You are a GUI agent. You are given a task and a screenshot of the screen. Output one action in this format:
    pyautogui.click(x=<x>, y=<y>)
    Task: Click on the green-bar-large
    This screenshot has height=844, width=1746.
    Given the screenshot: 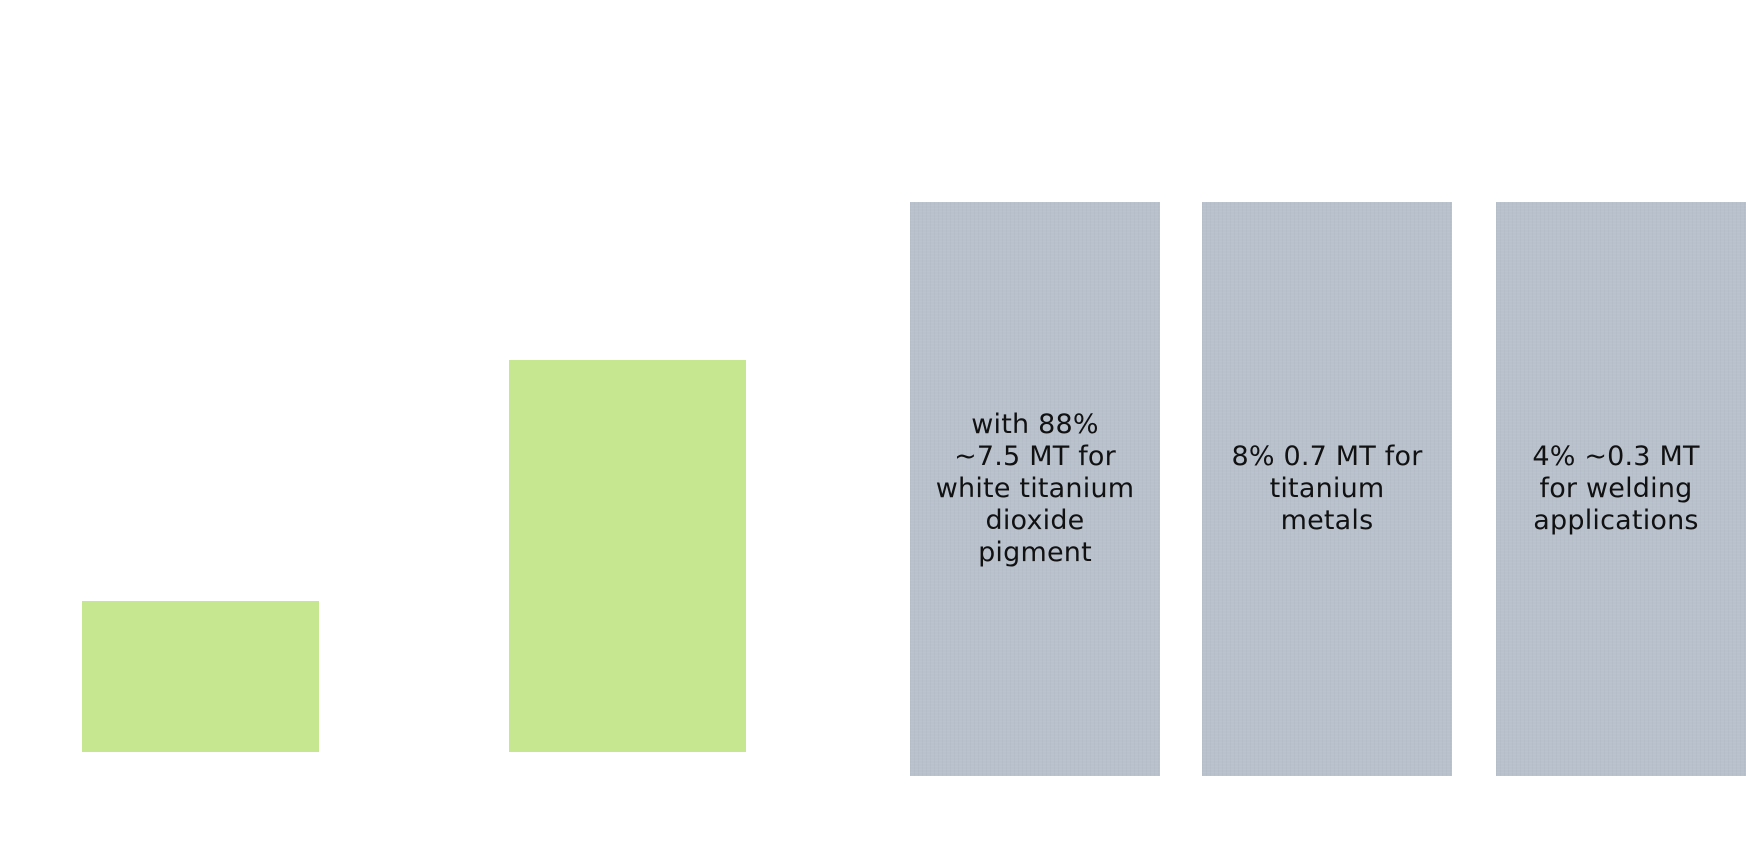 What is the action you would take?
    pyautogui.click(x=627, y=556)
    